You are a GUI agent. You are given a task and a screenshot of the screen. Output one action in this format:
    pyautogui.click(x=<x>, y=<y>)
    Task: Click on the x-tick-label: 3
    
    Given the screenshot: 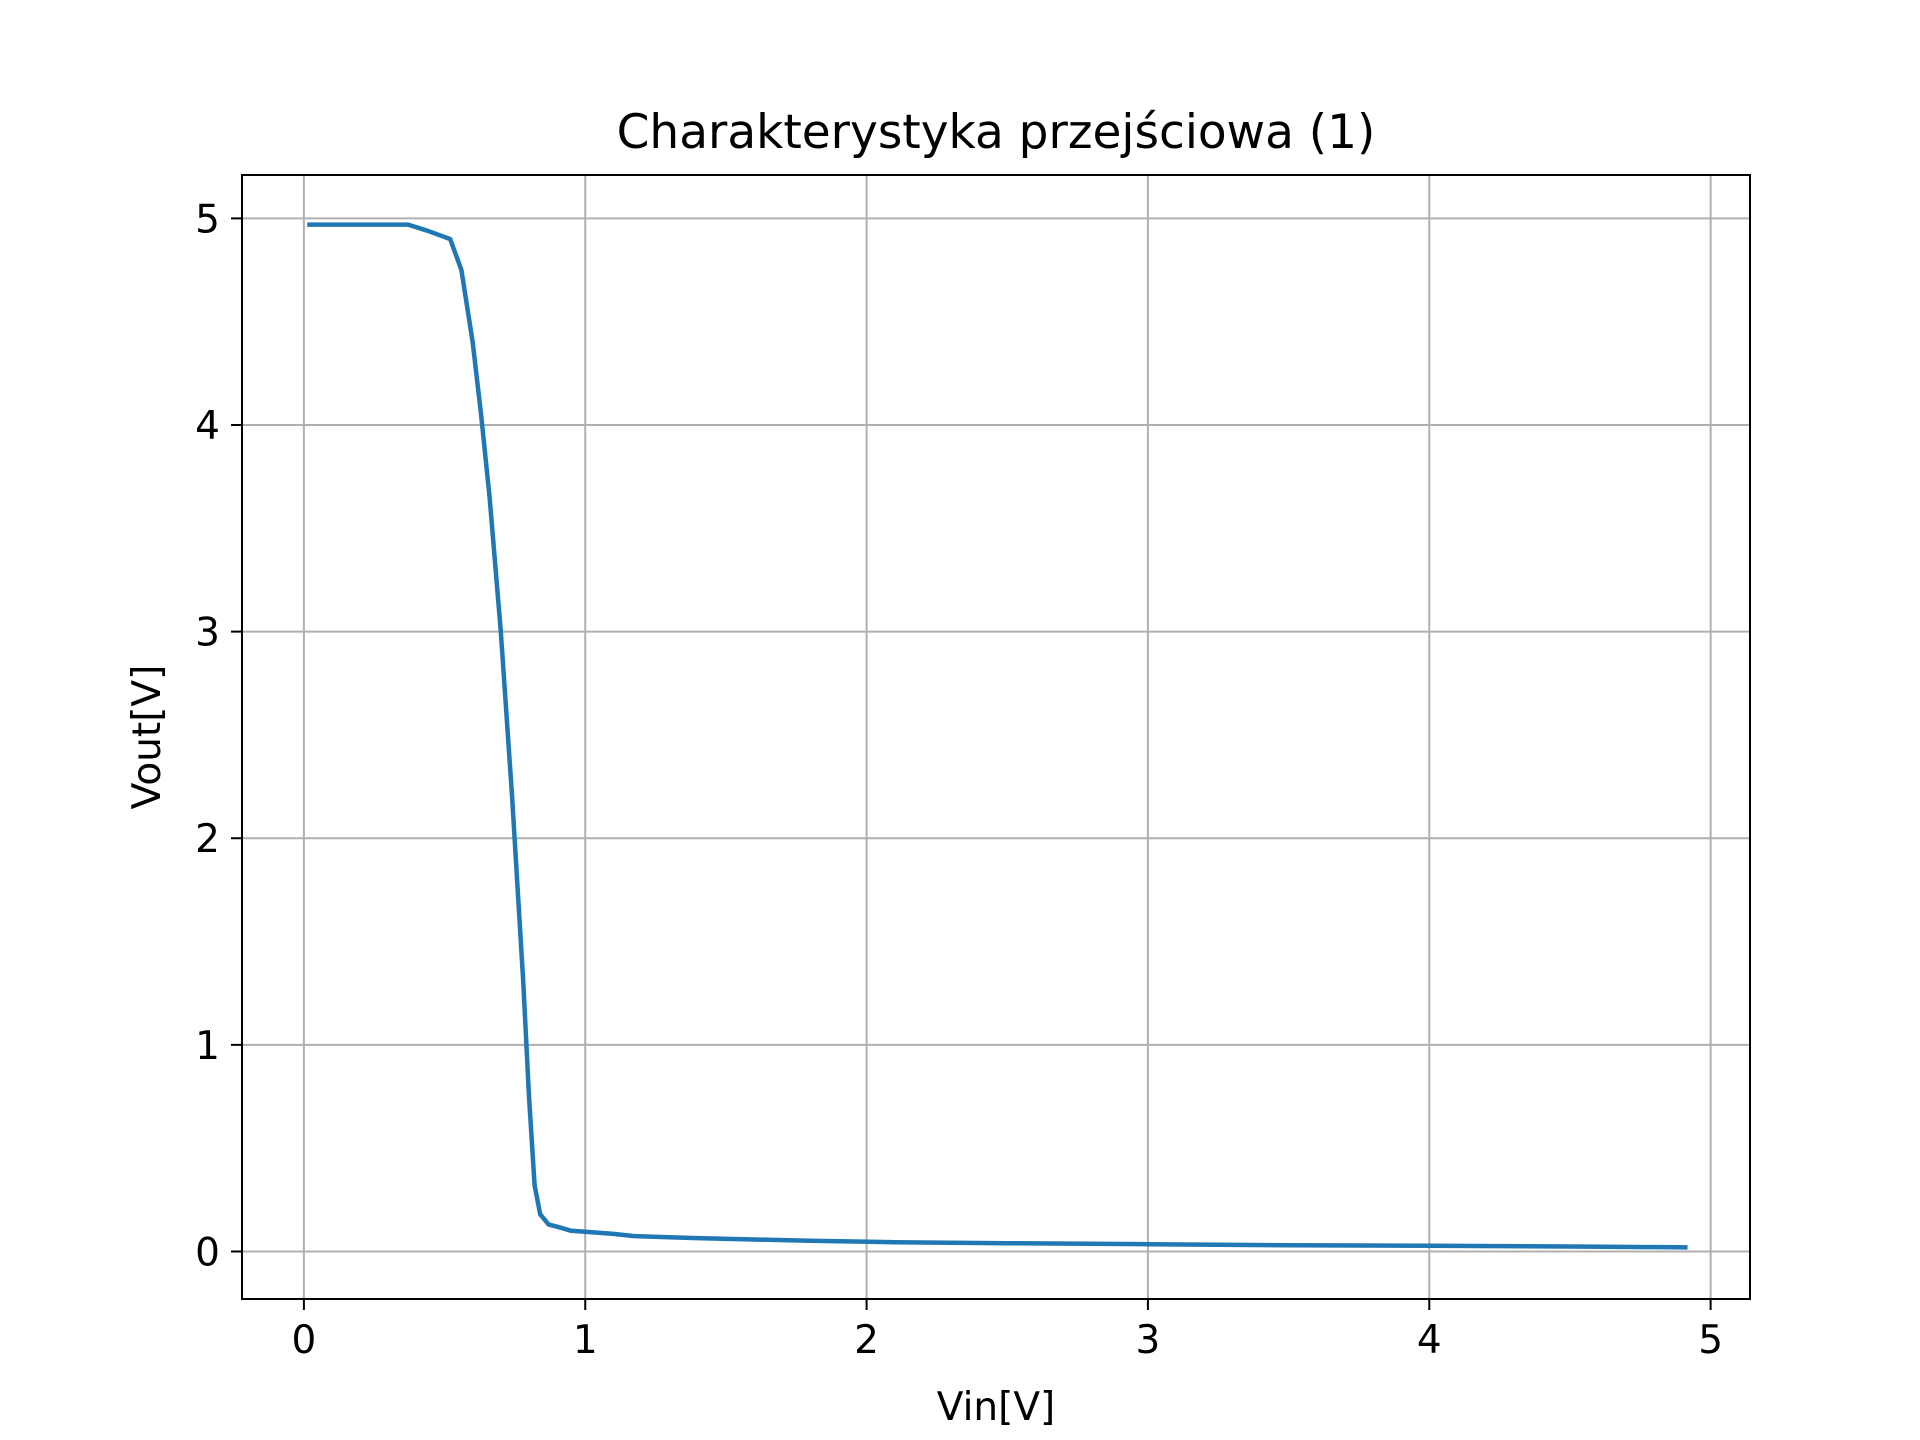 What is the action you would take?
    pyautogui.click(x=1148, y=1340)
    